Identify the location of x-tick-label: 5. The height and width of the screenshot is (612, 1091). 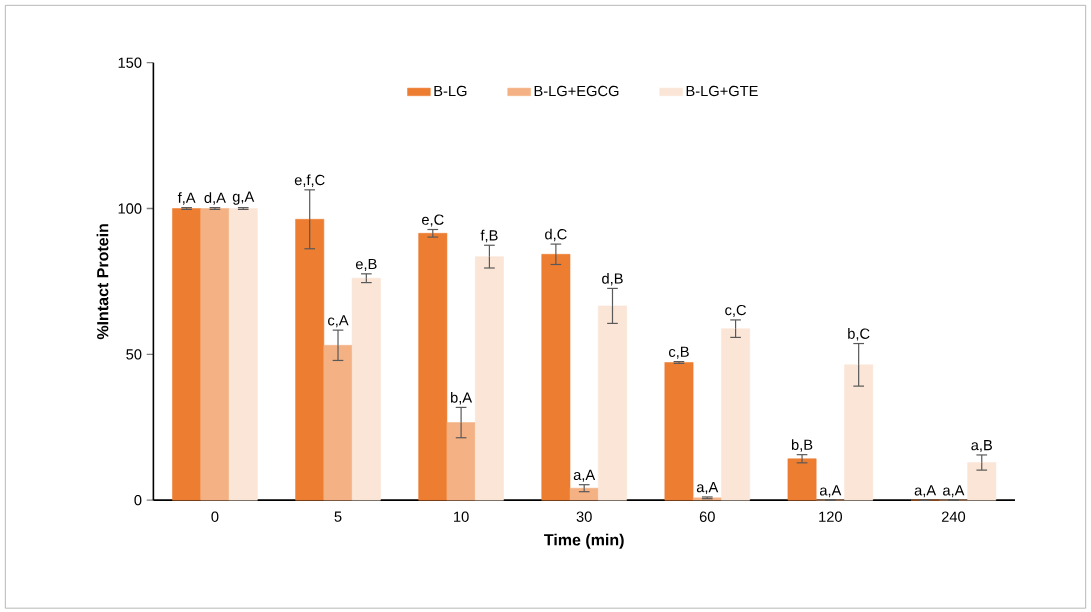
(338, 516).